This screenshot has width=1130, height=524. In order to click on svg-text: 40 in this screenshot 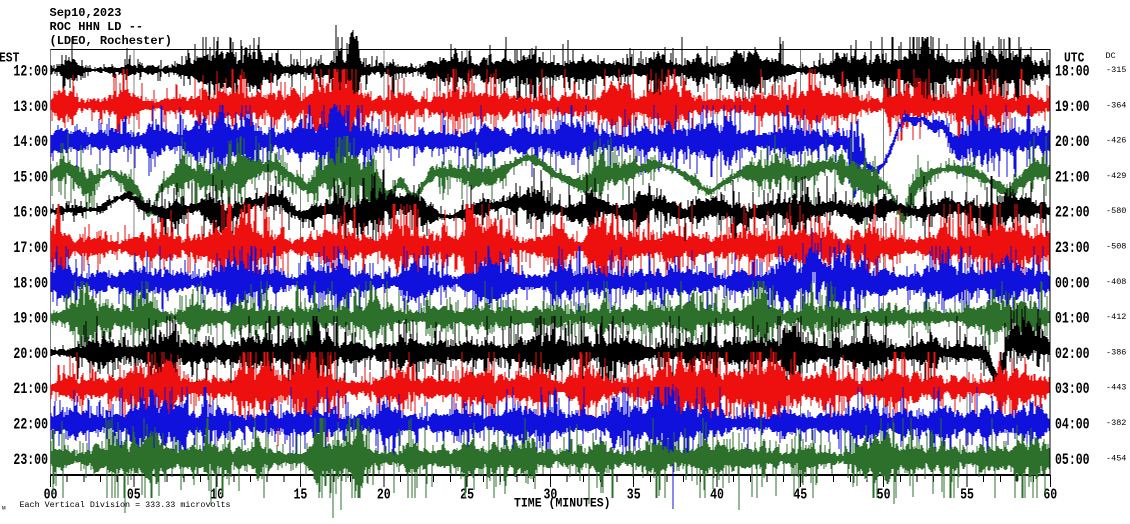, I will do `click(717, 495)`.